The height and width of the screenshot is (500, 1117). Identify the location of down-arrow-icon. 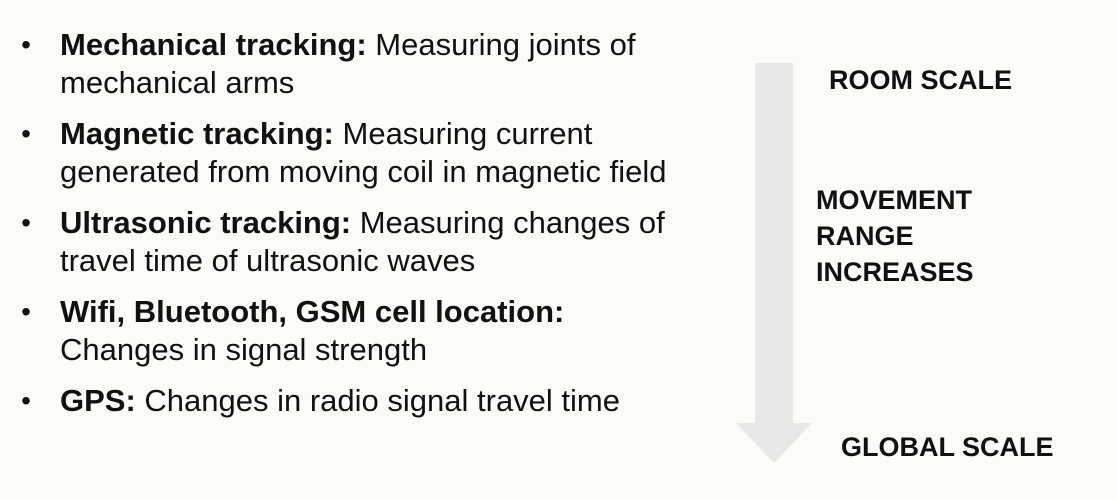
(774, 263).